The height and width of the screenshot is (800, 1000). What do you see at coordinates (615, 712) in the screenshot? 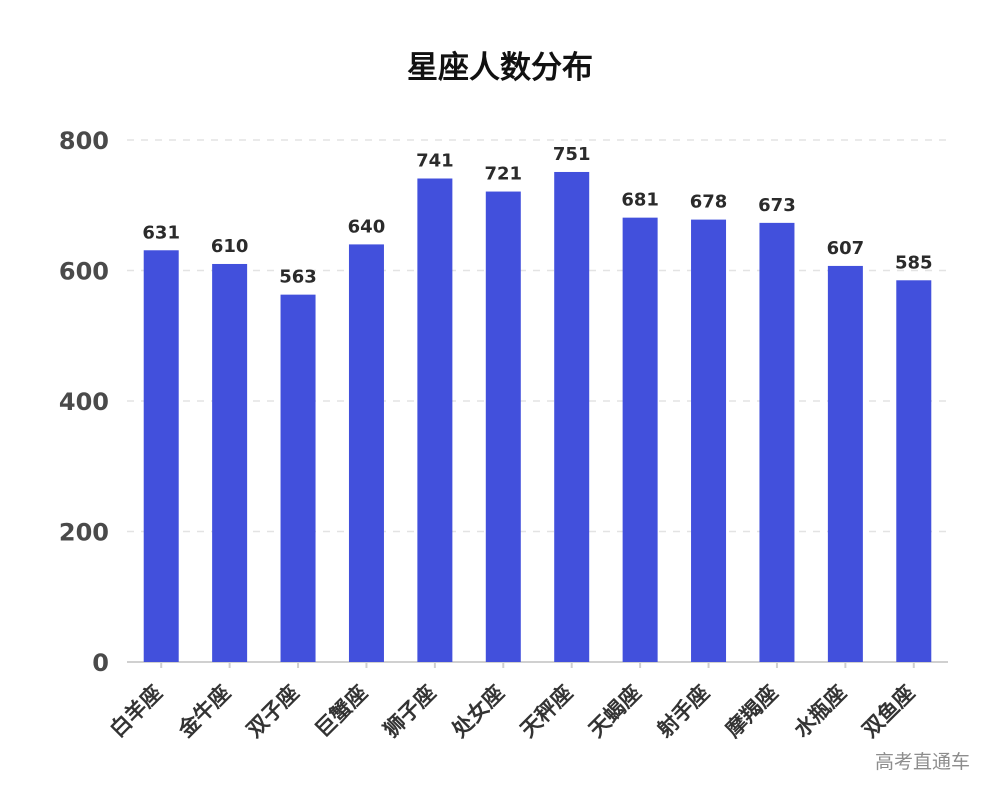
I see `x-tick-label: 天蝎座` at bounding box center [615, 712].